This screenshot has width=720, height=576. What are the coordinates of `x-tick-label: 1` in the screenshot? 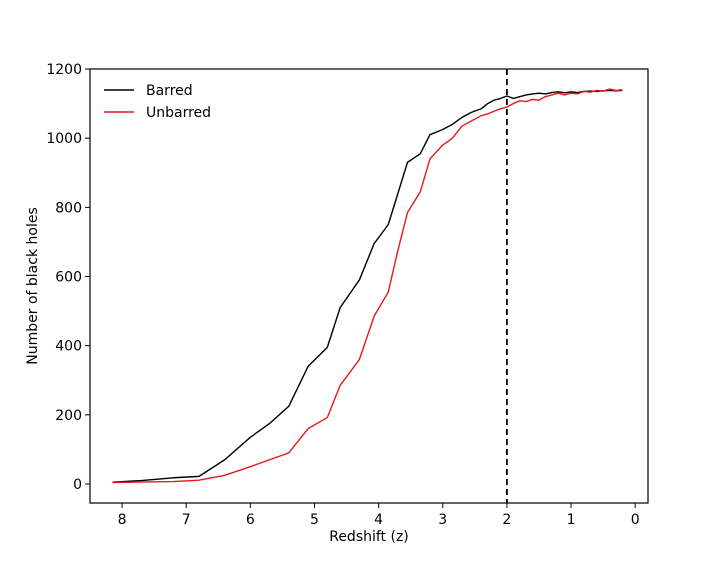 It's located at (571, 520).